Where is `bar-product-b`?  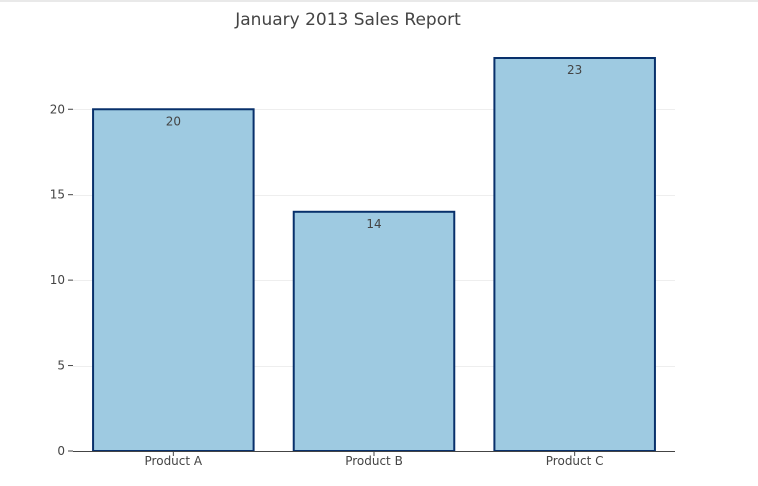 bar-product-b is located at coordinates (374, 331).